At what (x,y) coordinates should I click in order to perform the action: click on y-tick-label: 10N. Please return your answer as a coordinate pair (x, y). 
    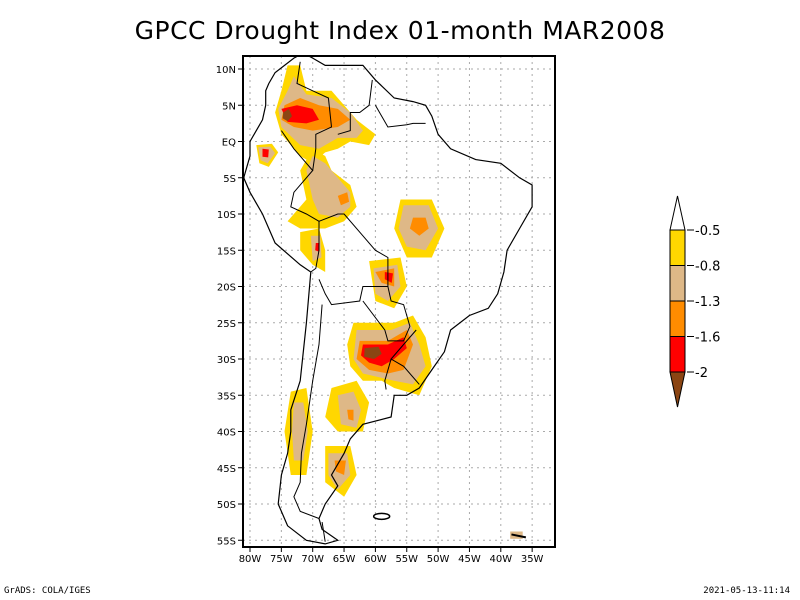
    Looking at the image, I should click on (226, 70).